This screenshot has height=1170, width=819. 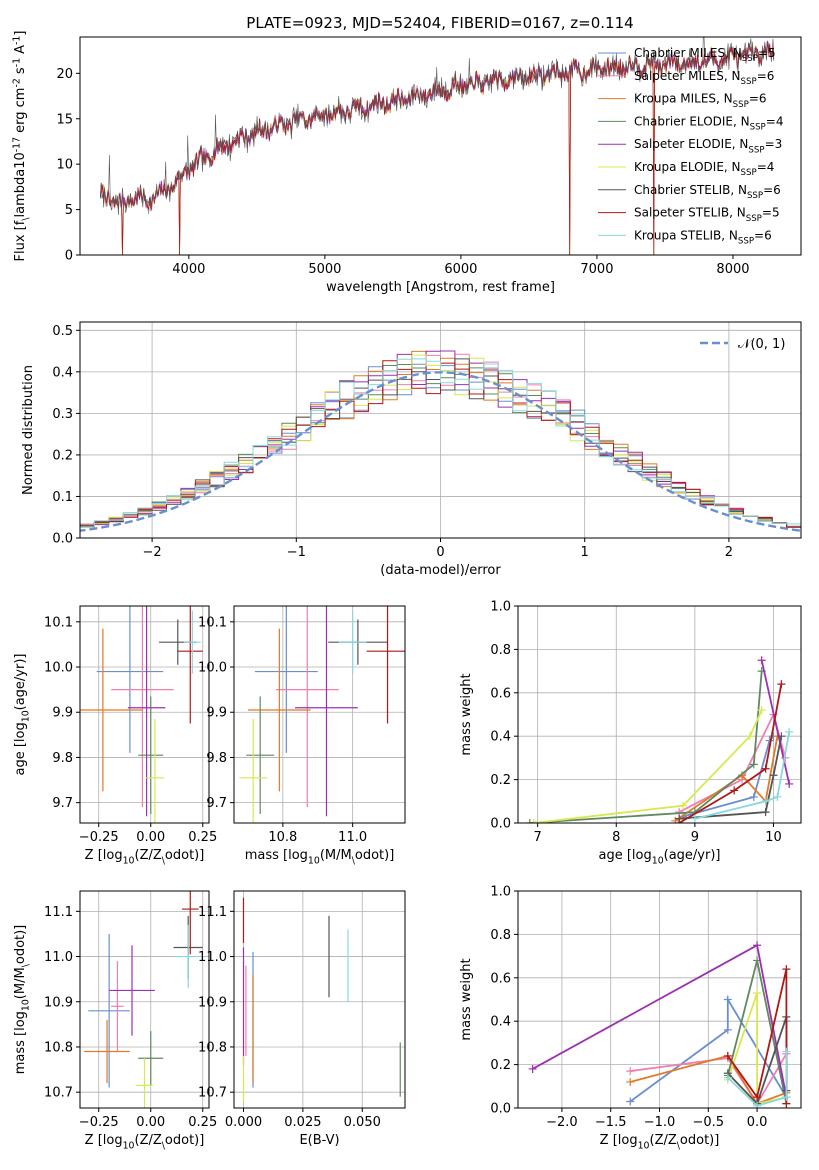 I want to click on y-tick-label: 0.5, so click(x=62, y=331).